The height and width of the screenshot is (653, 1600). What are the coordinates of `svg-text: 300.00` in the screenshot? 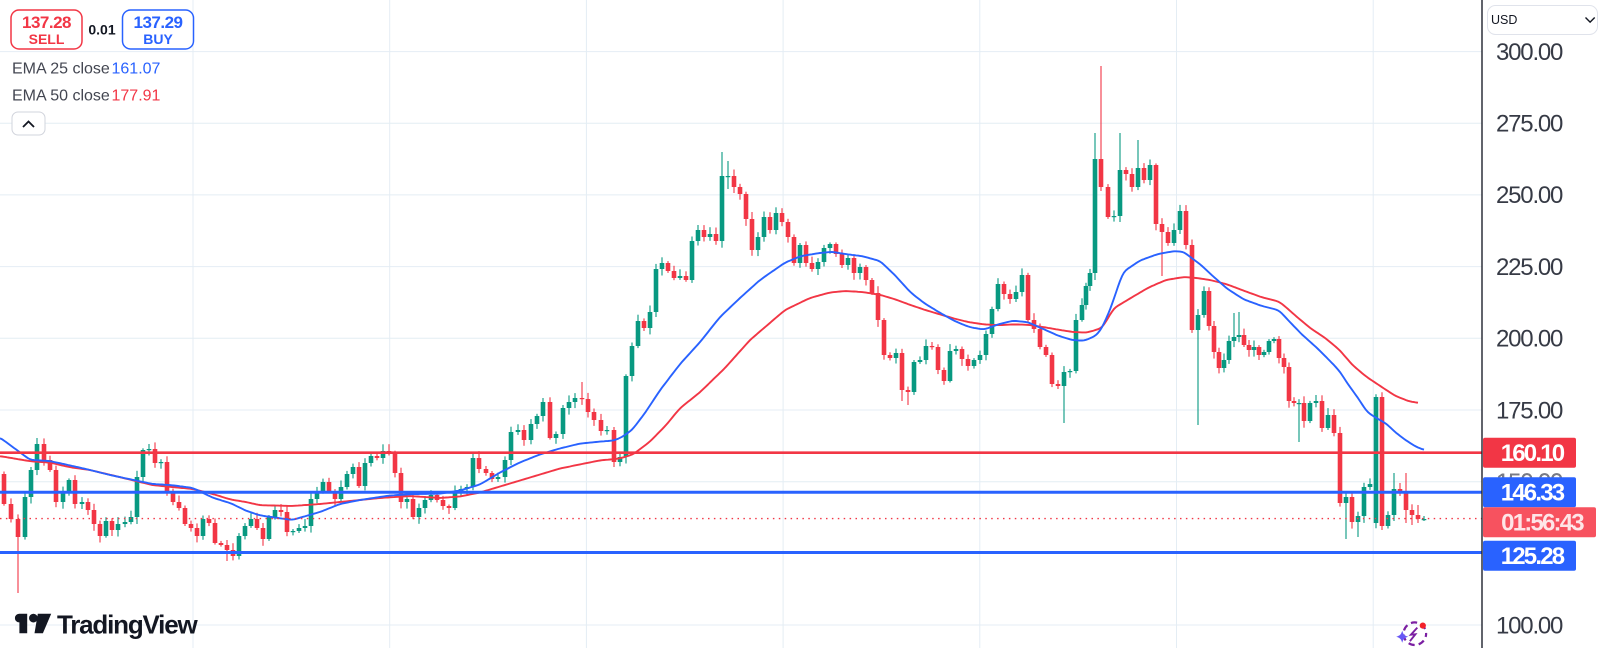 It's located at (1529, 52).